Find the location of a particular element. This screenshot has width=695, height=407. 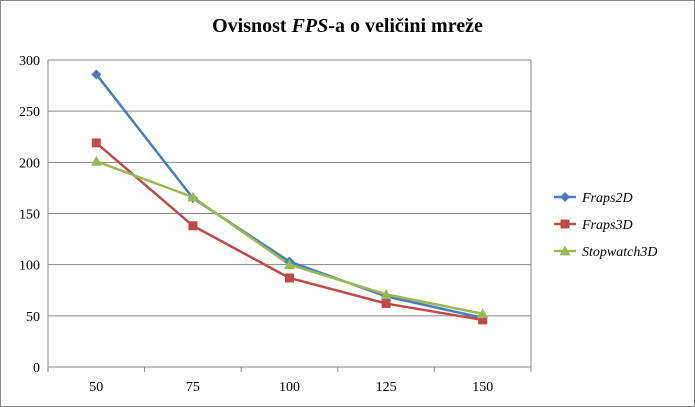

legend-label-Stopwatch3D: Stopwatch3D is located at coordinates (619, 252).